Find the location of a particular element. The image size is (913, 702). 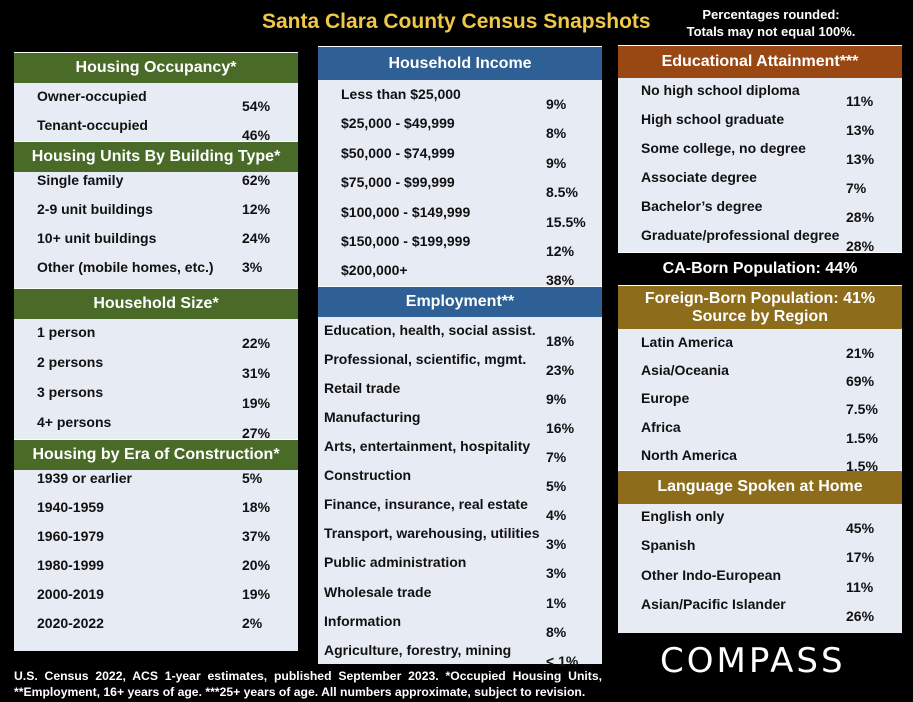

row-label: No high school diploma is located at coordinates (720, 90).